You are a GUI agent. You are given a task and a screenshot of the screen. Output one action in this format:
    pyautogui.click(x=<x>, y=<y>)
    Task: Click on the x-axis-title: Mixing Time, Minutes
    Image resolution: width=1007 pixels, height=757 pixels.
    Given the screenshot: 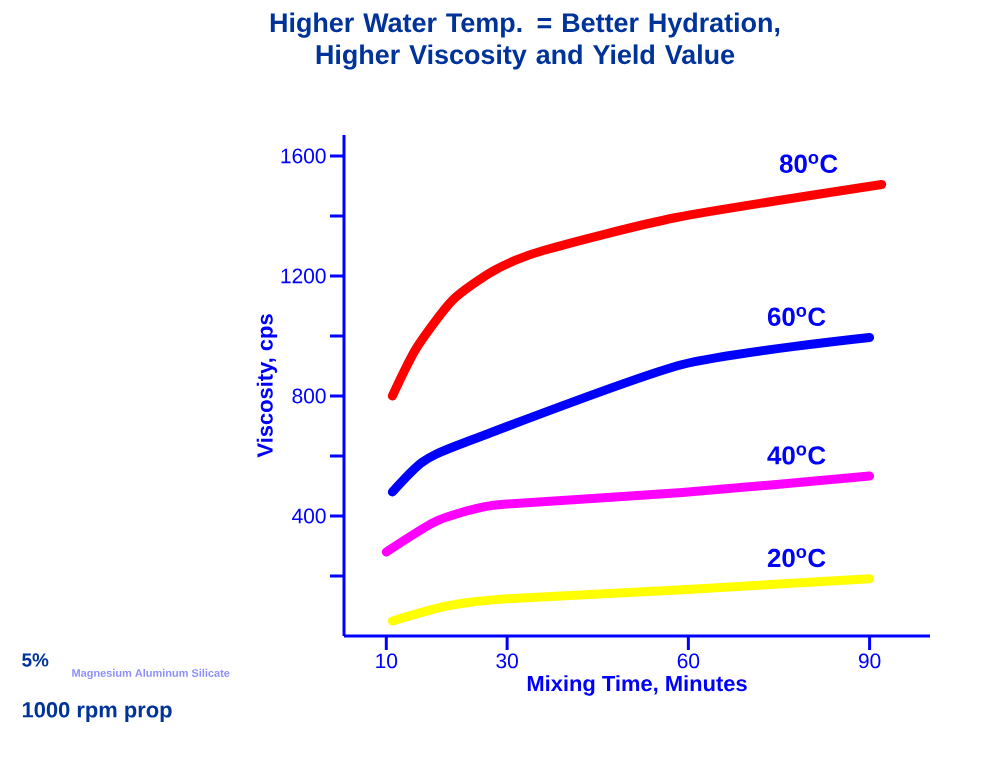 What is the action you would take?
    pyautogui.click(x=637, y=685)
    